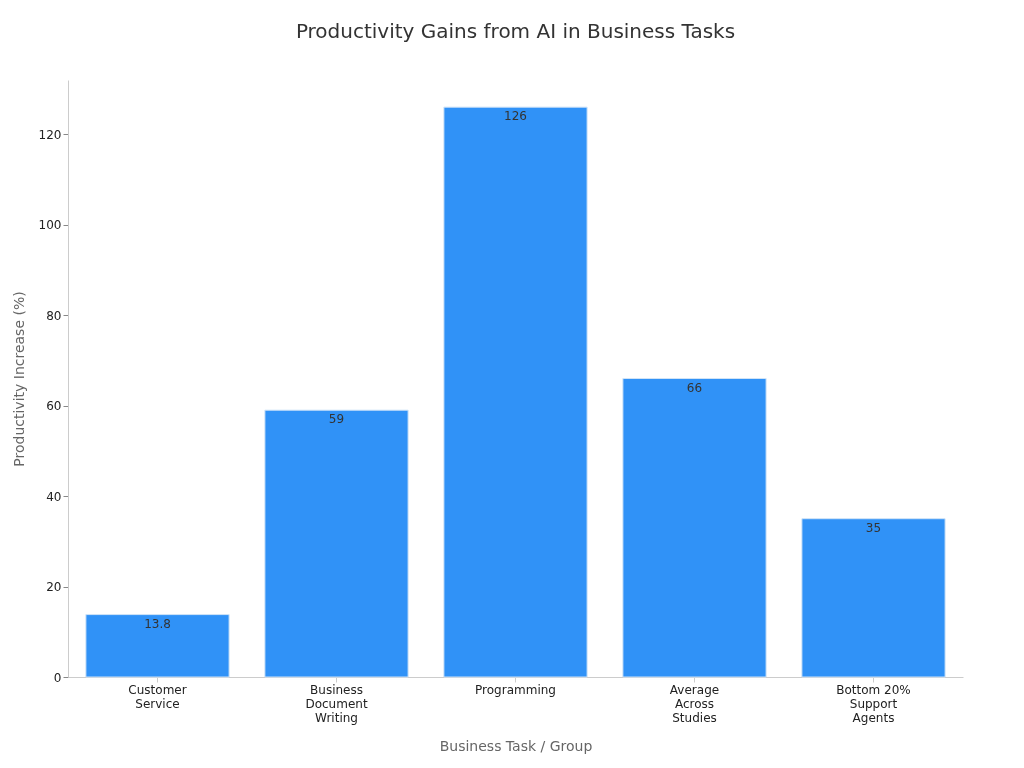  What do you see at coordinates (157, 696) in the screenshot?
I see `x-tick-label: Customer Service` at bounding box center [157, 696].